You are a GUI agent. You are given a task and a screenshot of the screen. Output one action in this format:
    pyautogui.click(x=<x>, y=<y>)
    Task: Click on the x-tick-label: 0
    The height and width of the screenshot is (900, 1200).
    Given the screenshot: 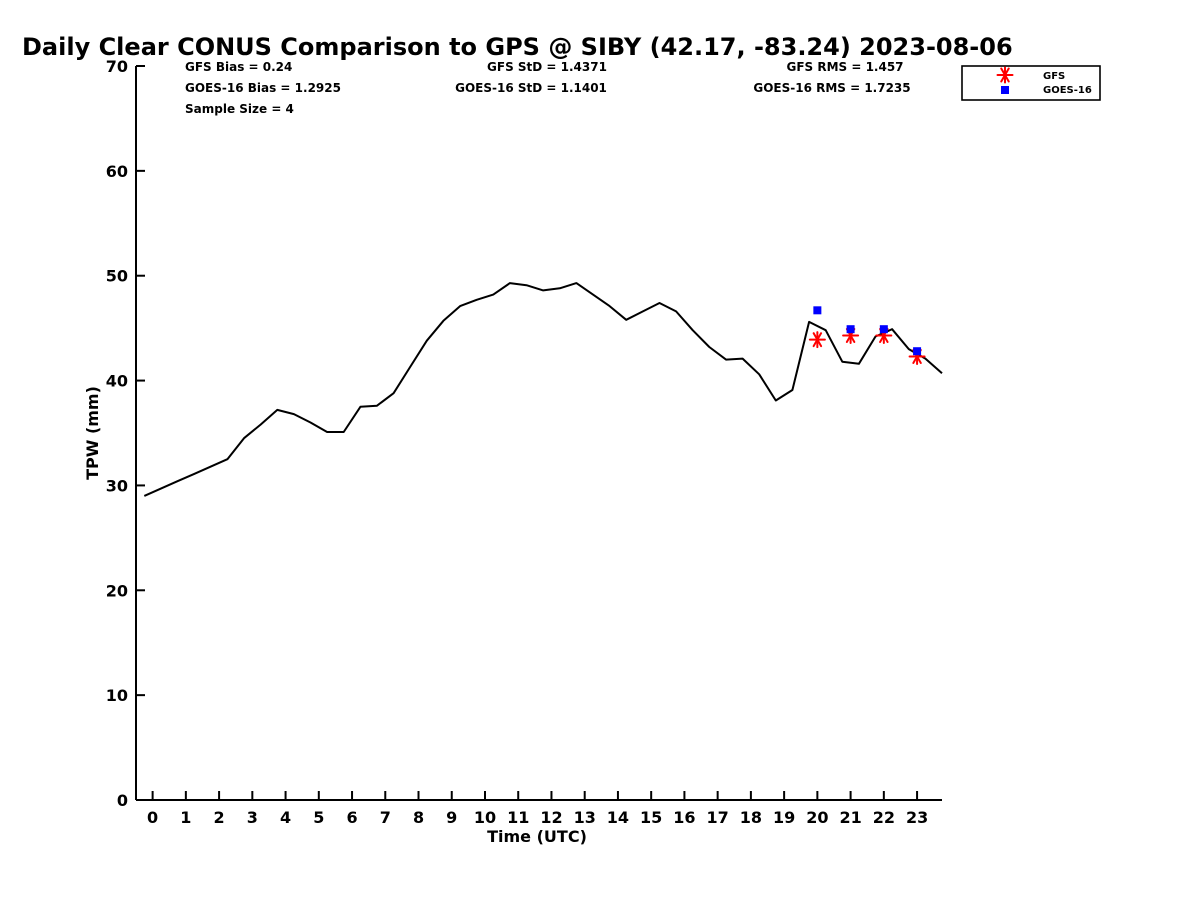 What is the action you would take?
    pyautogui.click(x=152, y=817)
    